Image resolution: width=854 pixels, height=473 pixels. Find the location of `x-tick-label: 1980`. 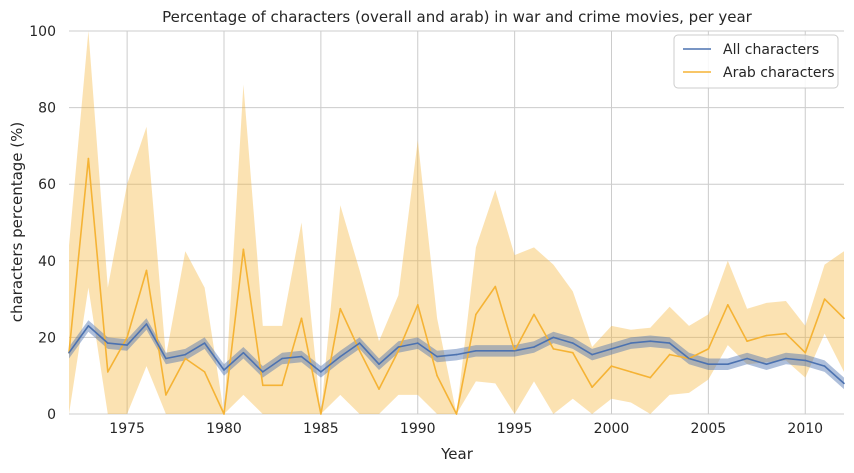

x-tick-label: 1980 is located at coordinates (224, 429).